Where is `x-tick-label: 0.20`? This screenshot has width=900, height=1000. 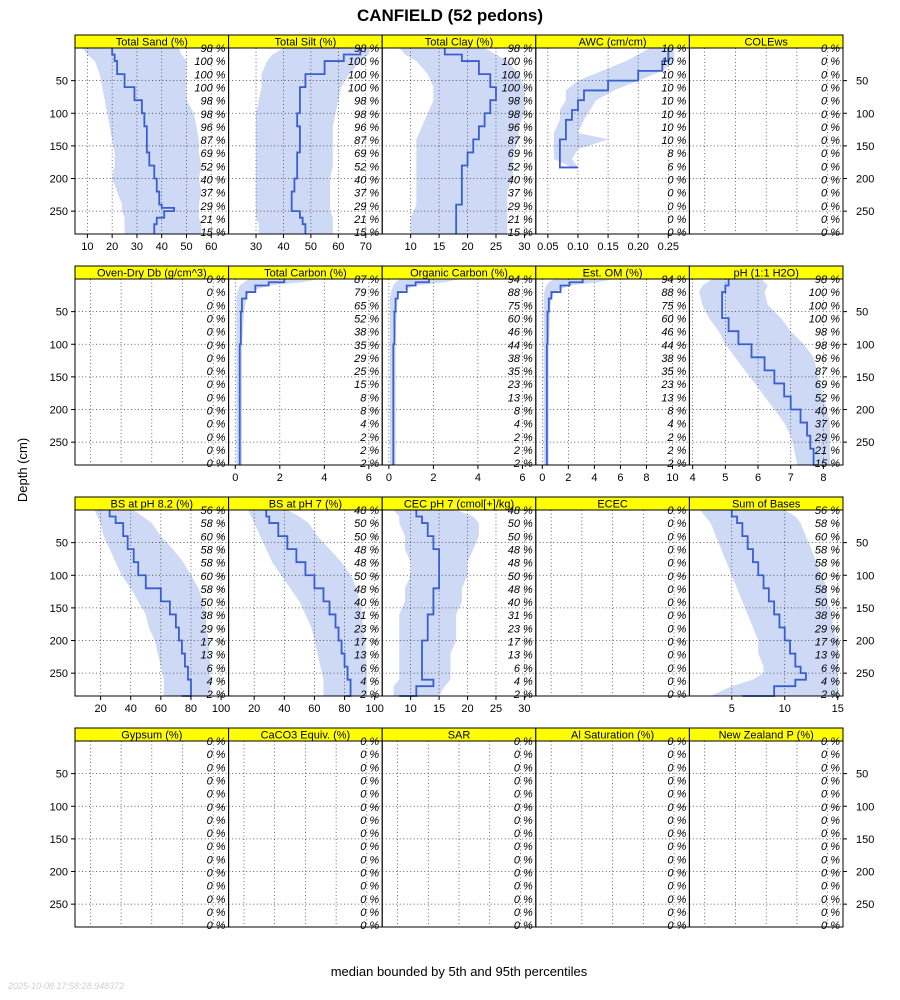
x-tick-label: 0.20 is located at coordinates (637, 247).